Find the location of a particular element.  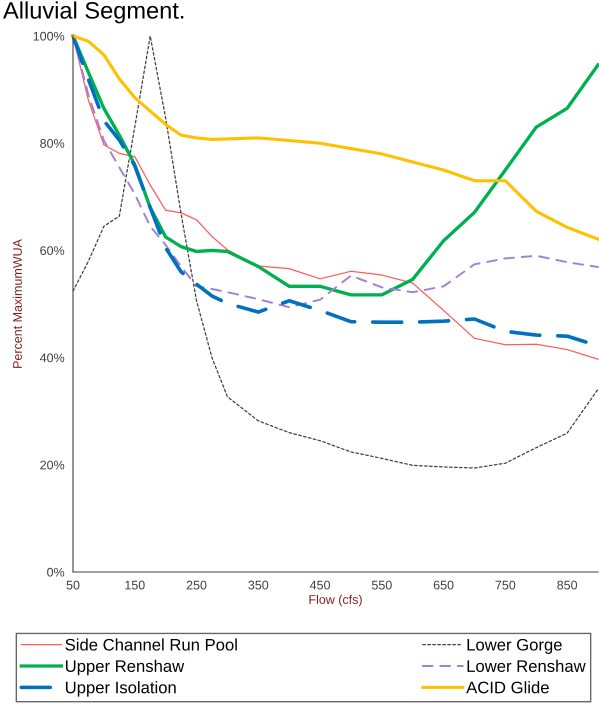

y-tick-label: 80% is located at coordinates (52, 143).